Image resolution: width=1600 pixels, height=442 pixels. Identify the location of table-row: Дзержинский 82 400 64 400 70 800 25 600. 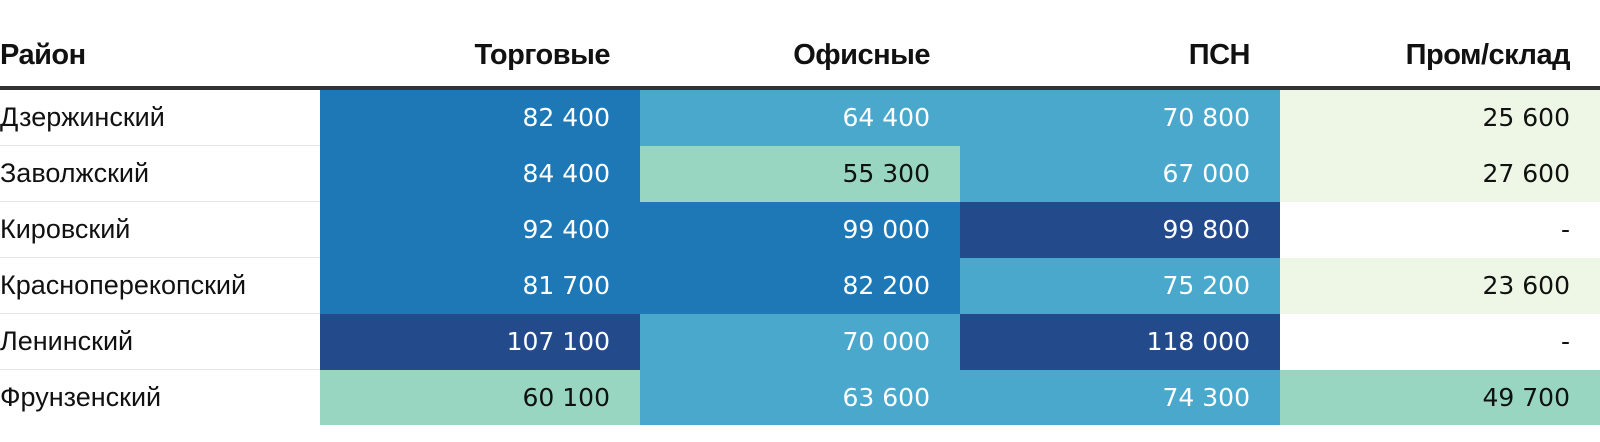
(800, 117).